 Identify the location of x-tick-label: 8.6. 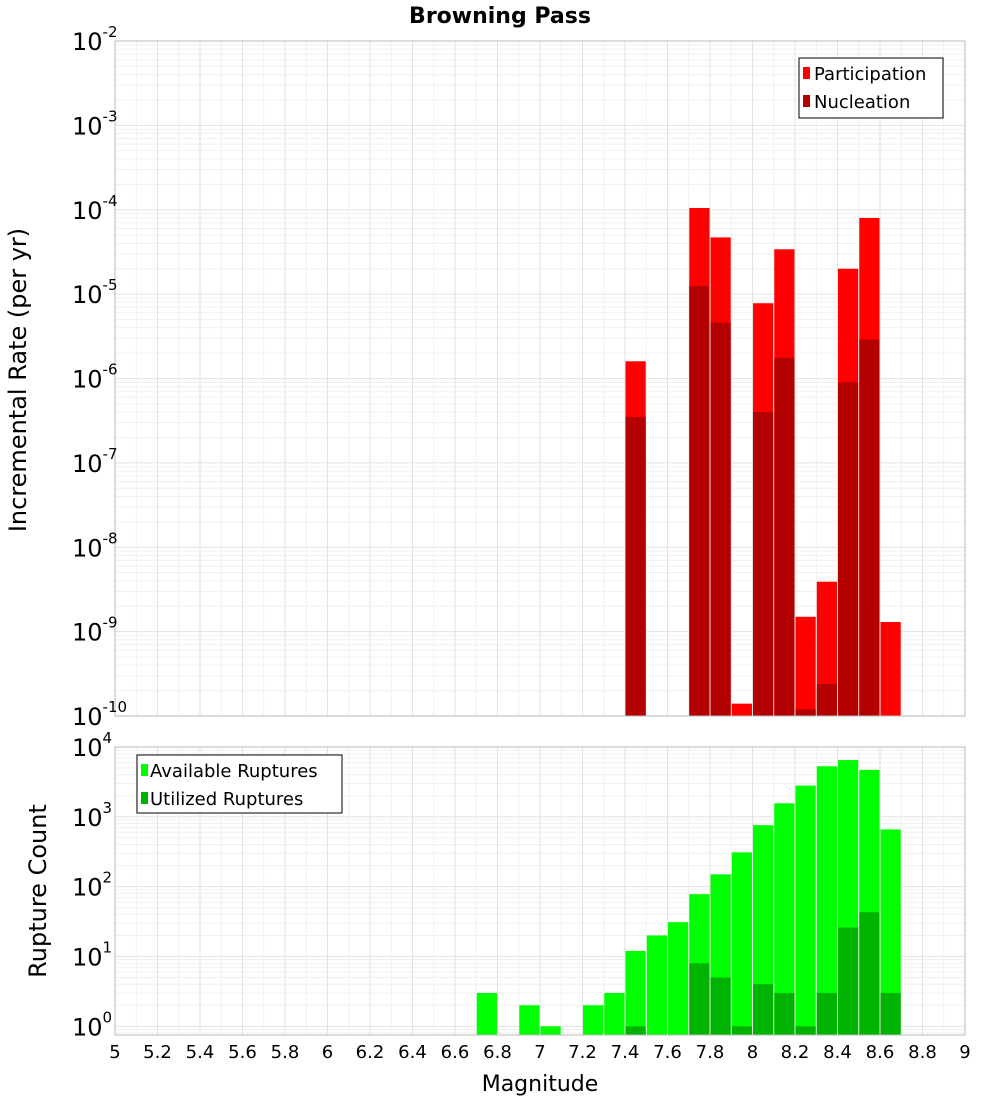
(880, 1052).